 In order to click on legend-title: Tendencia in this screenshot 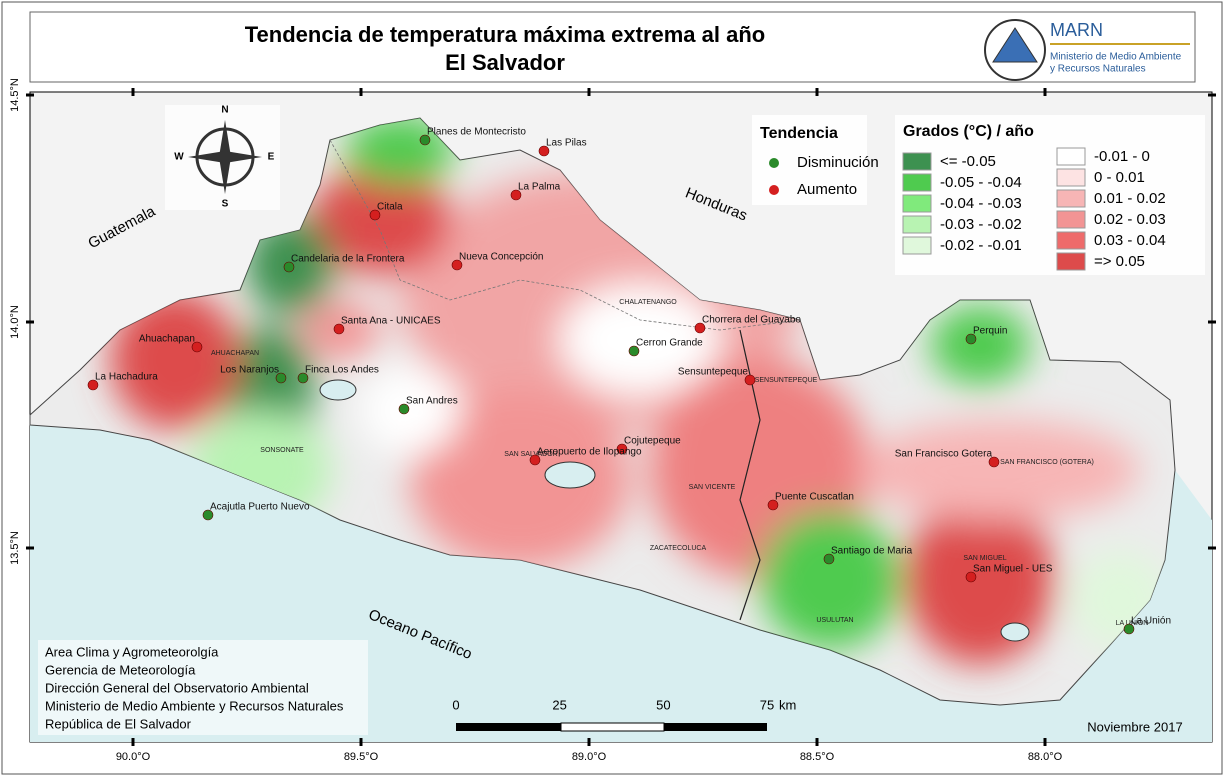, I will do `click(799, 133)`.